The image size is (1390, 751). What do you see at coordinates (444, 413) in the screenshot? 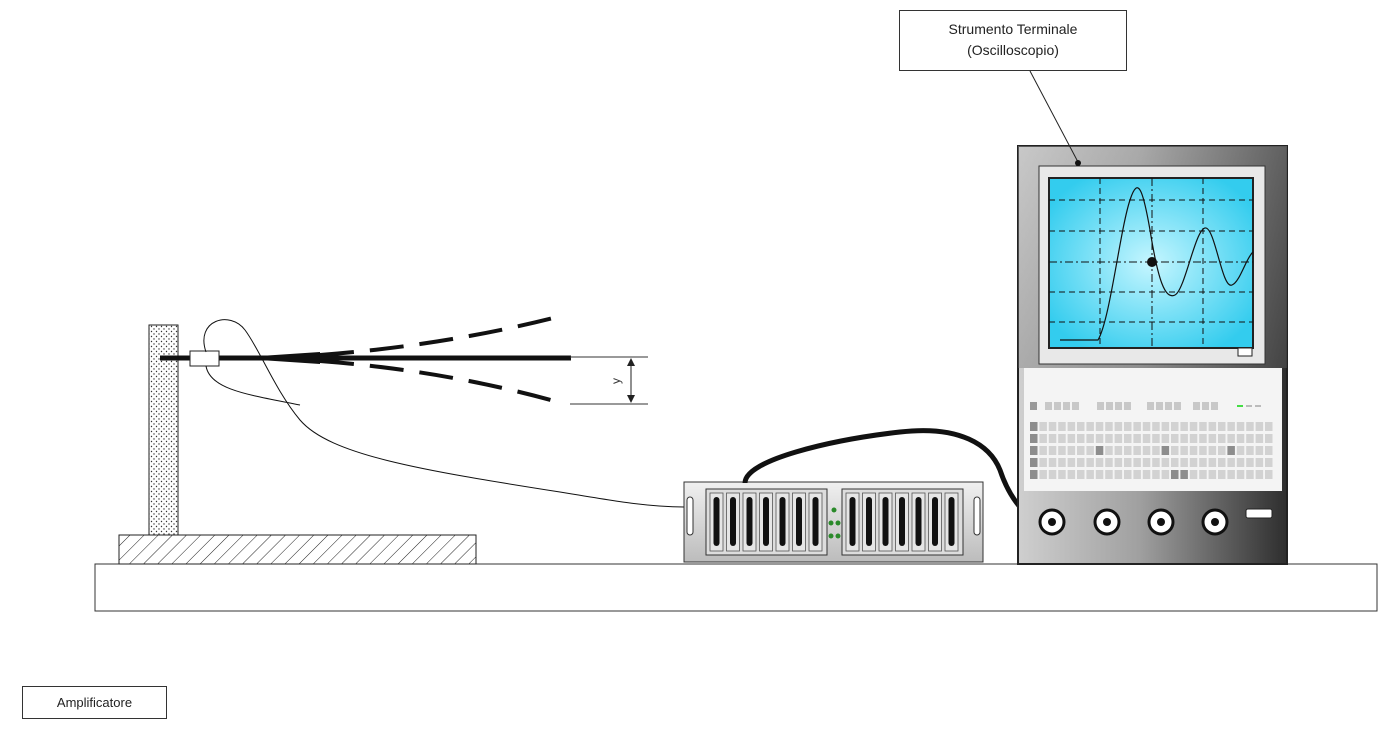
I see `sensor-wire` at bounding box center [444, 413].